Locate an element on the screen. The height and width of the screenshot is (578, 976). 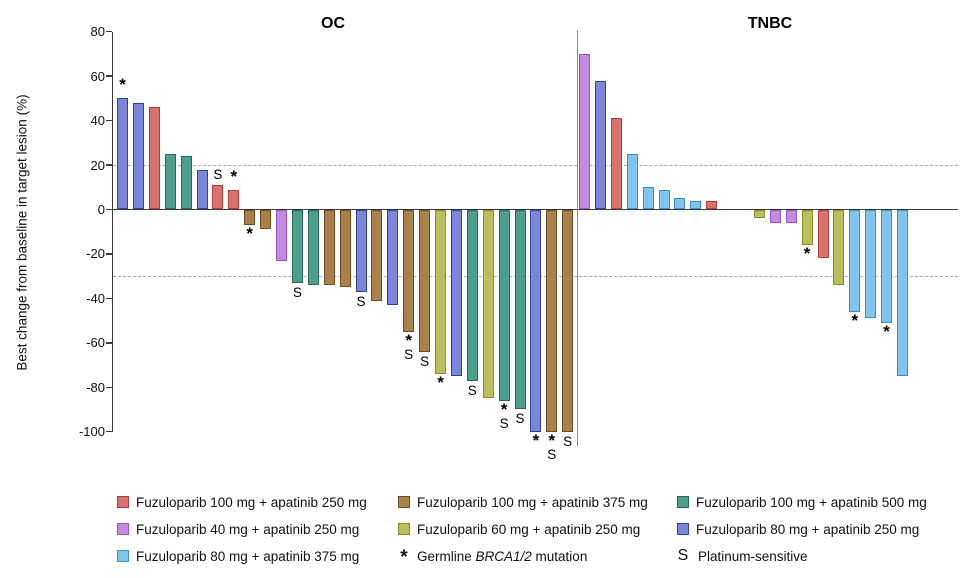
y-axis-line is located at coordinates (112, 231).